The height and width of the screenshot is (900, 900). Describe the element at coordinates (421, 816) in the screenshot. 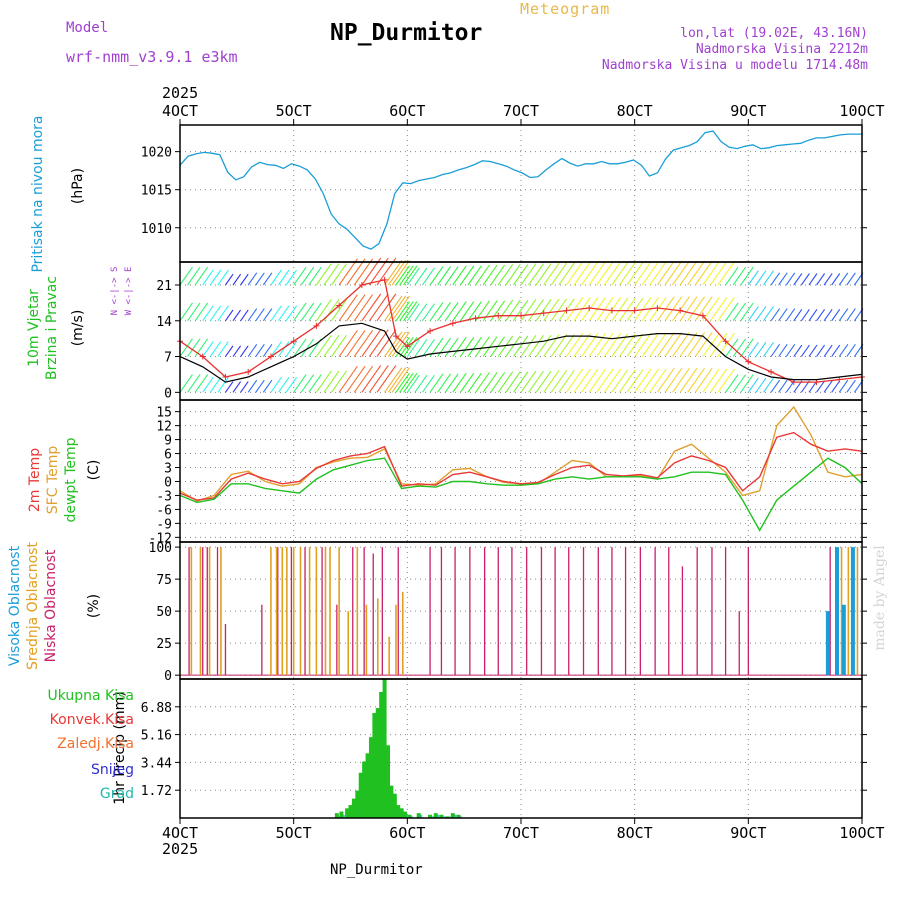

I see `precip-snow-bar` at that location.